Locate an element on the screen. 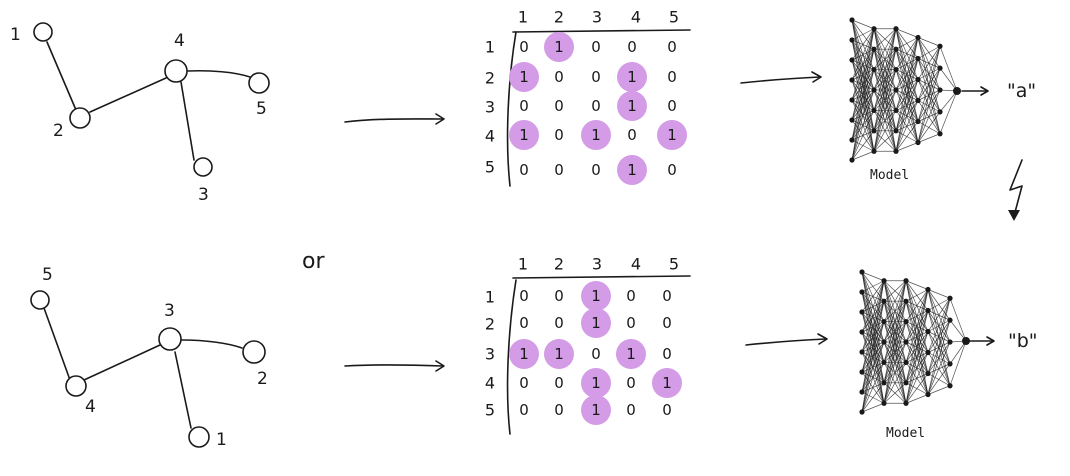 This screenshot has width=1070, height=476. graph-top-label-3: 3 is located at coordinates (203, 195).